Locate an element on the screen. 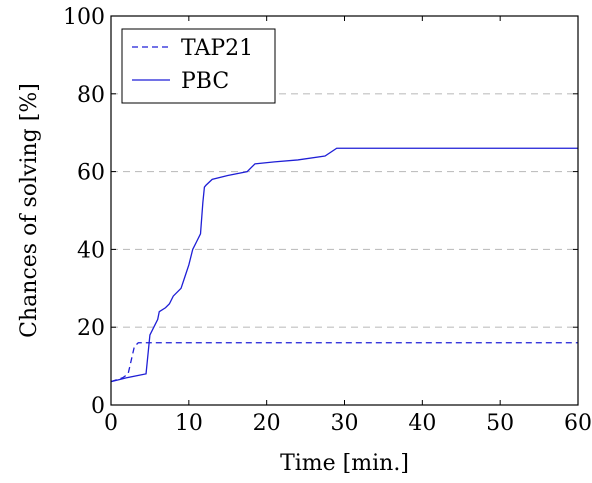 Image resolution: width=592 pixels, height=483 pixels. y-tick-label-100: 100 is located at coordinates (84, 17).